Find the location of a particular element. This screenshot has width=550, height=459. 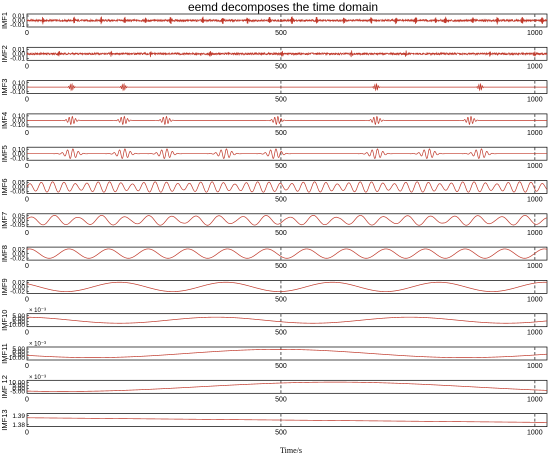

imf13-xtick-0: 0 is located at coordinates (27, 433).